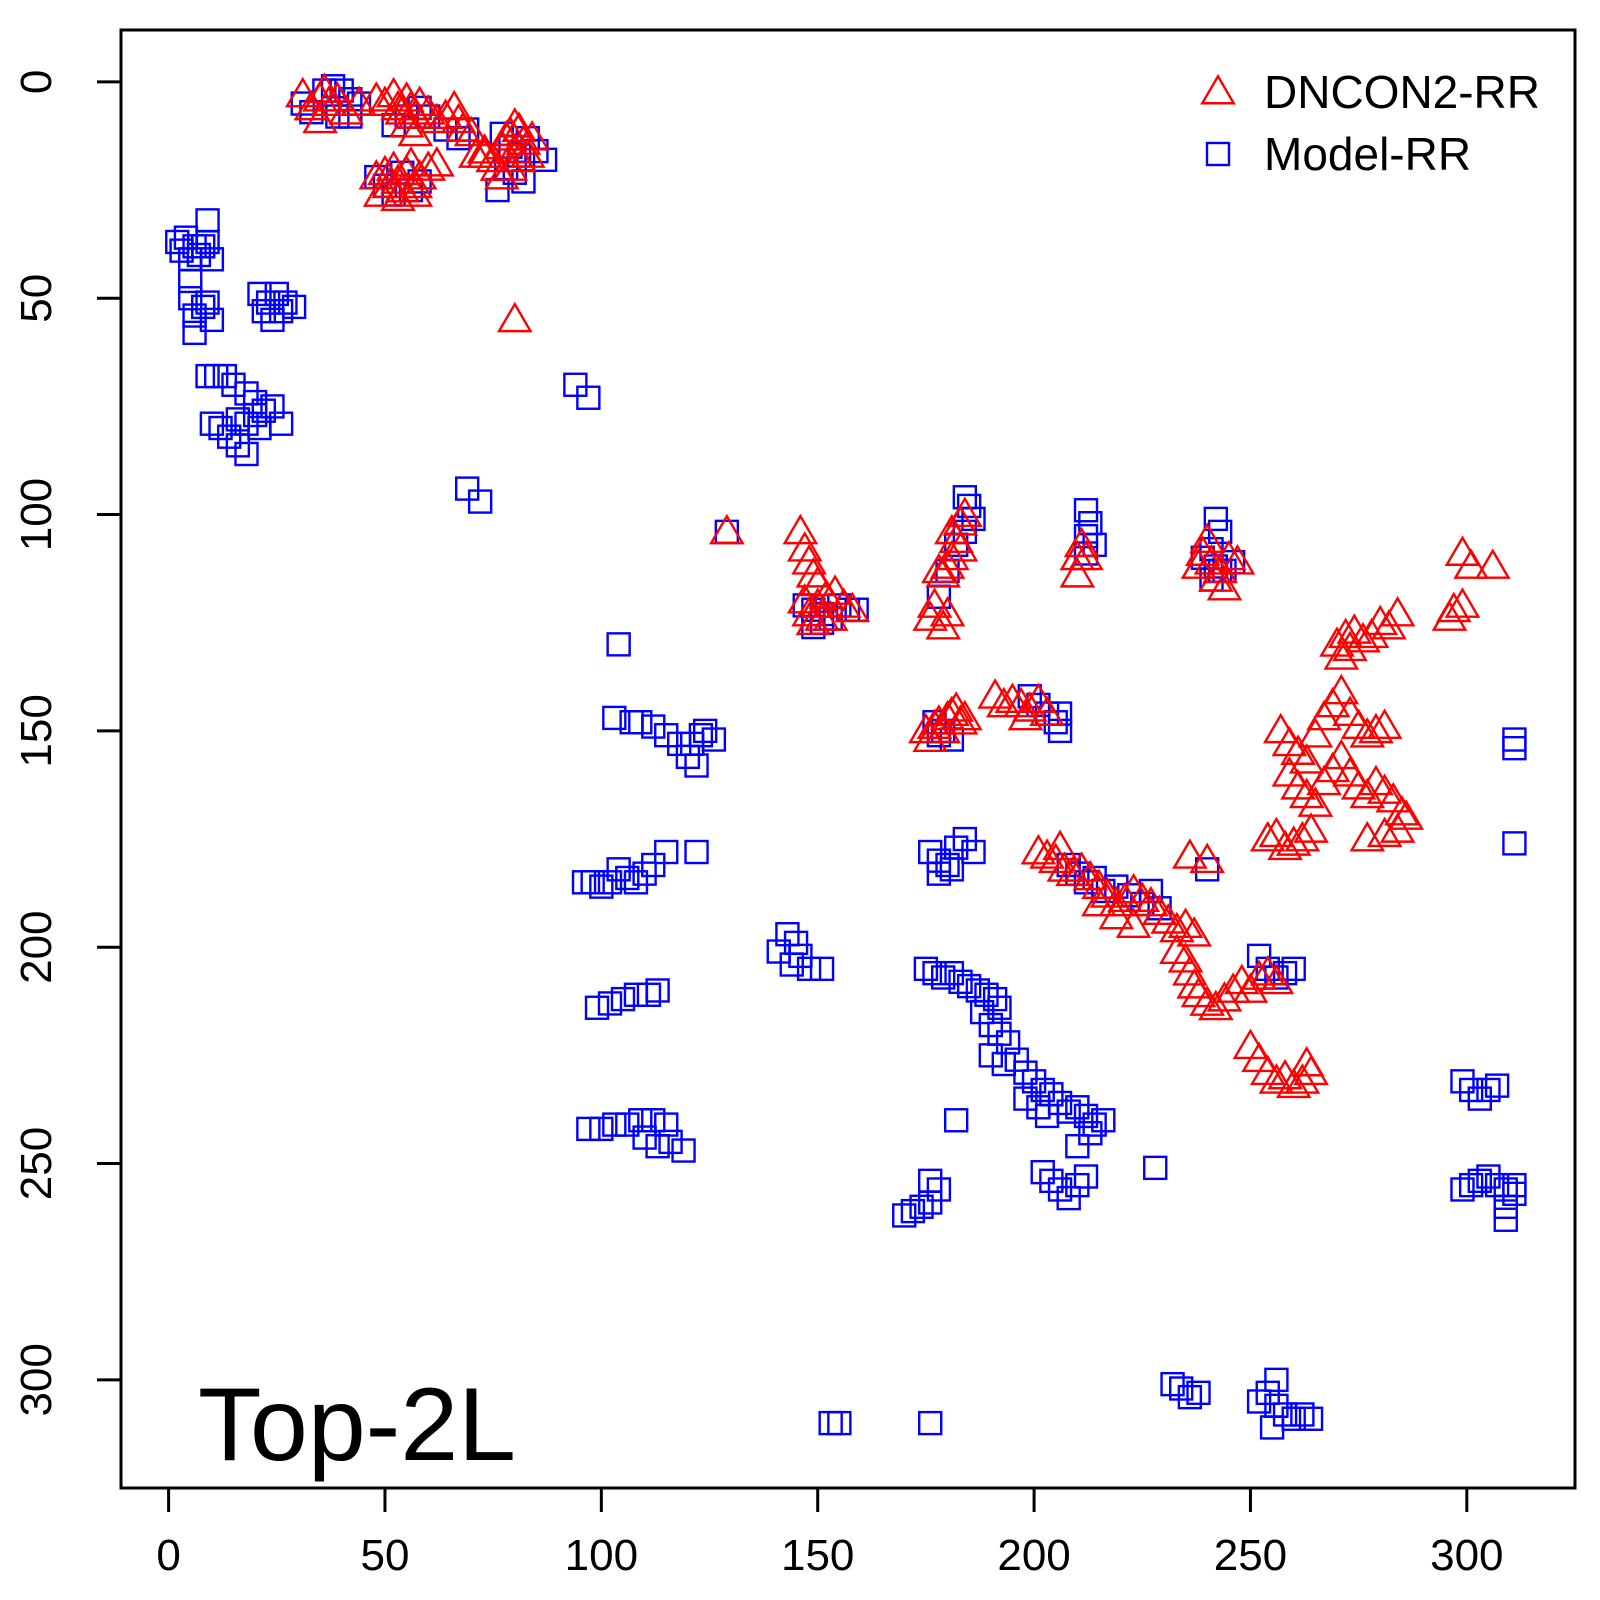  Describe the element at coordinates (1033, 1555) in the screenshot. I see `x-tick-label: 200` at that location.